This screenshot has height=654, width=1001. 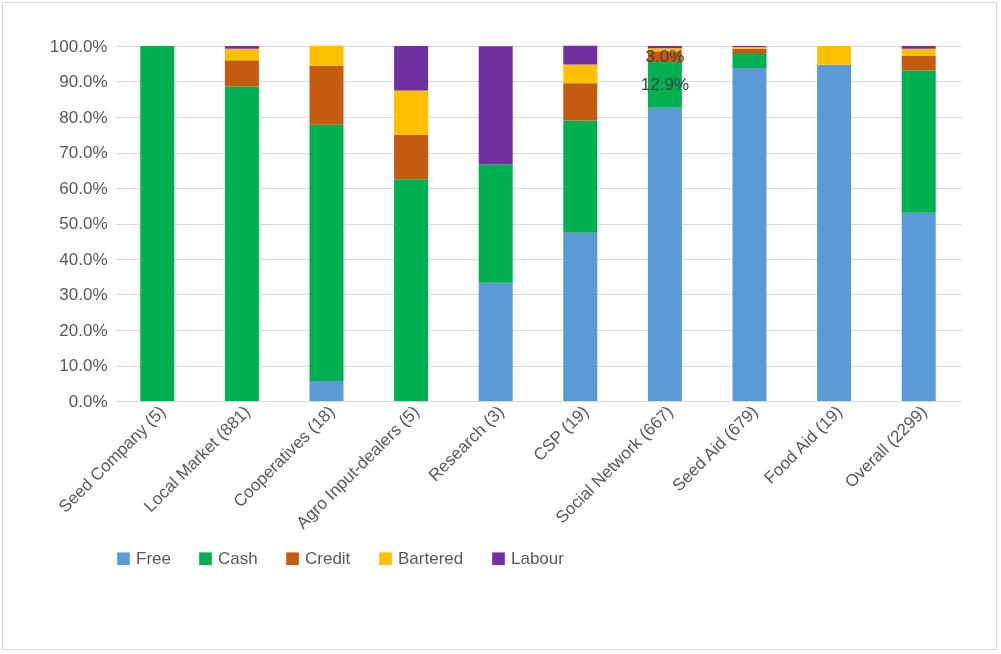 What do you see at coordinates (153, 558) in the screenshot?
I see `legend-label: Free` at bounding box center [153, 558].